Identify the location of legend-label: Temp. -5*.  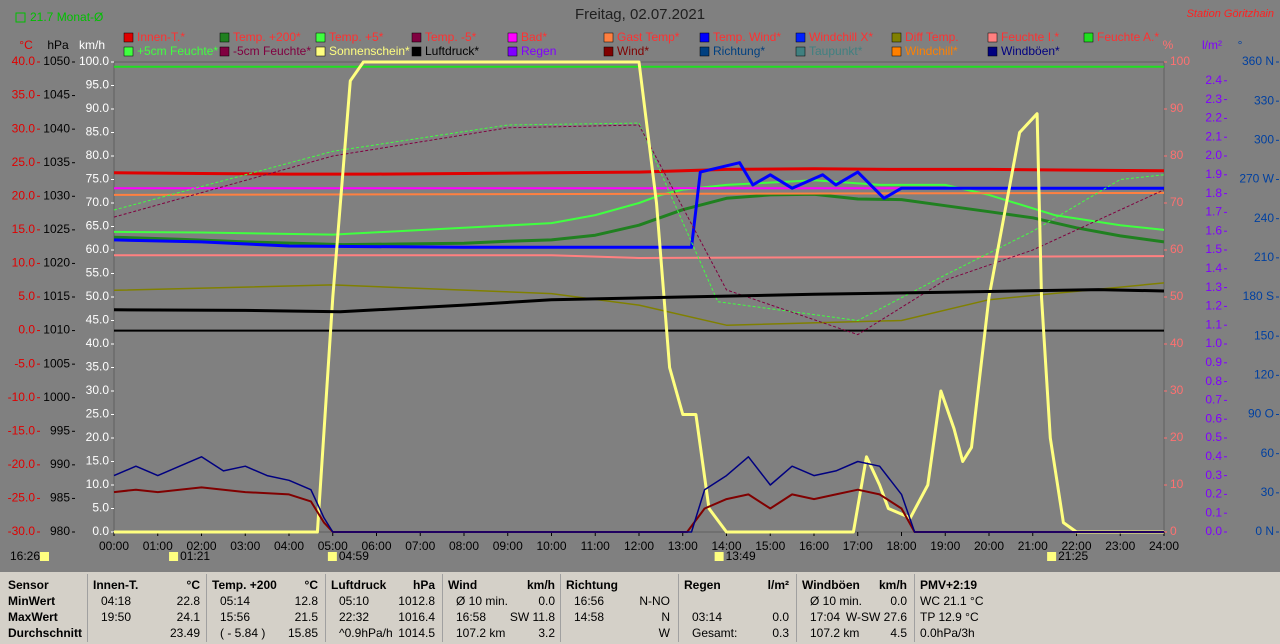
(451, 37).